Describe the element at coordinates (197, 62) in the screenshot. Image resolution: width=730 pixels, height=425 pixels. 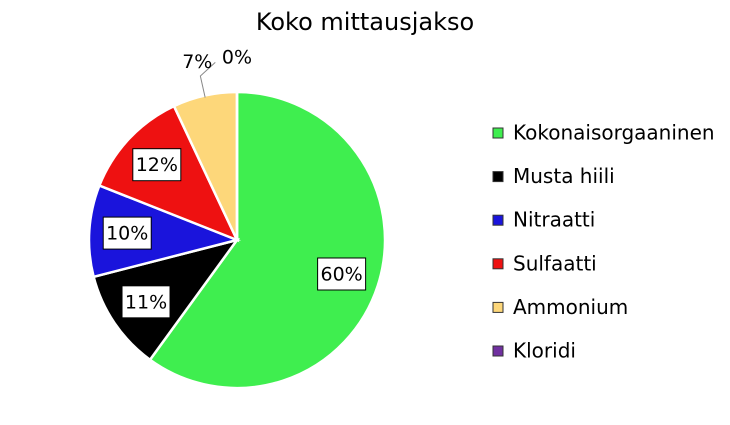
I see `data-label: 7%` at that location.